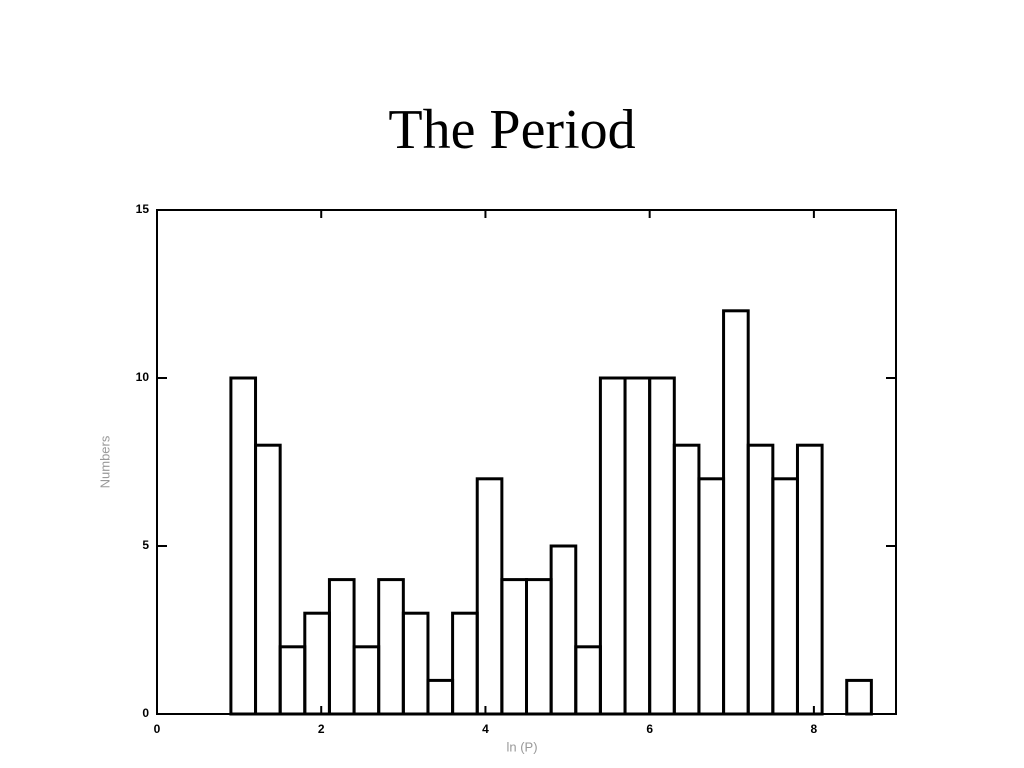 This screenshot has width=1024, height=768. I want to click on x-tick-label: 0, so click(157, 729).